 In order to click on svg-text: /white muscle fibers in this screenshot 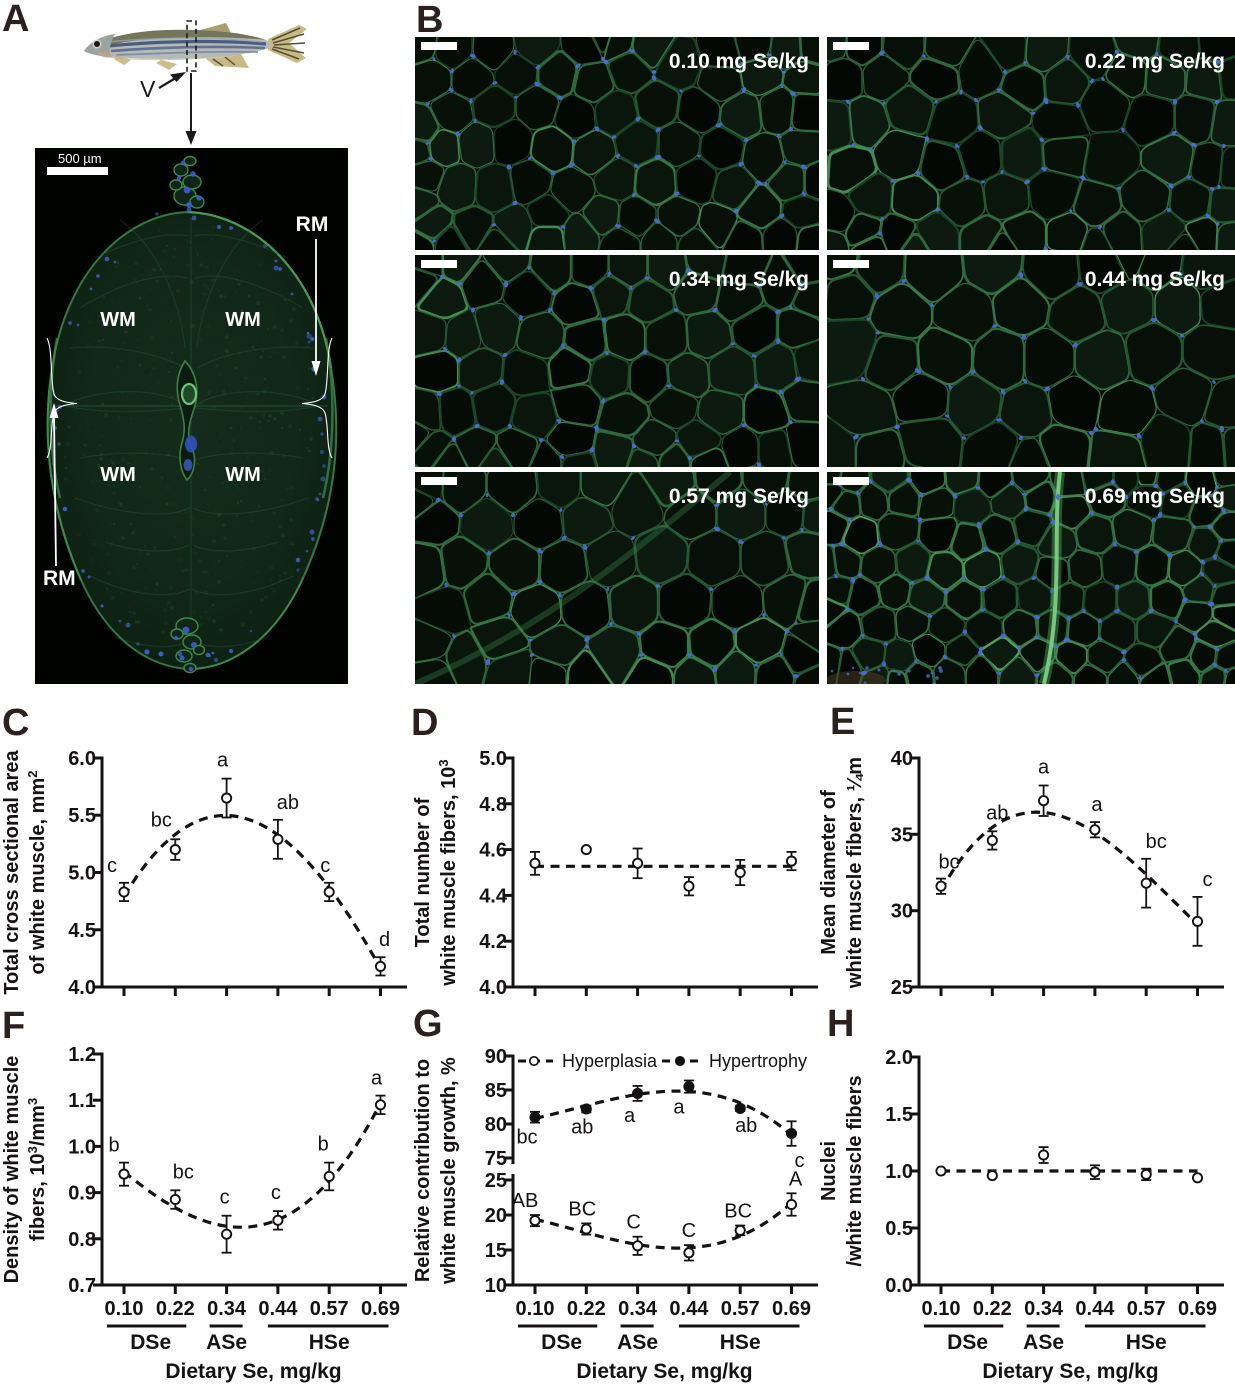, I will do `click(855, 1170)`.